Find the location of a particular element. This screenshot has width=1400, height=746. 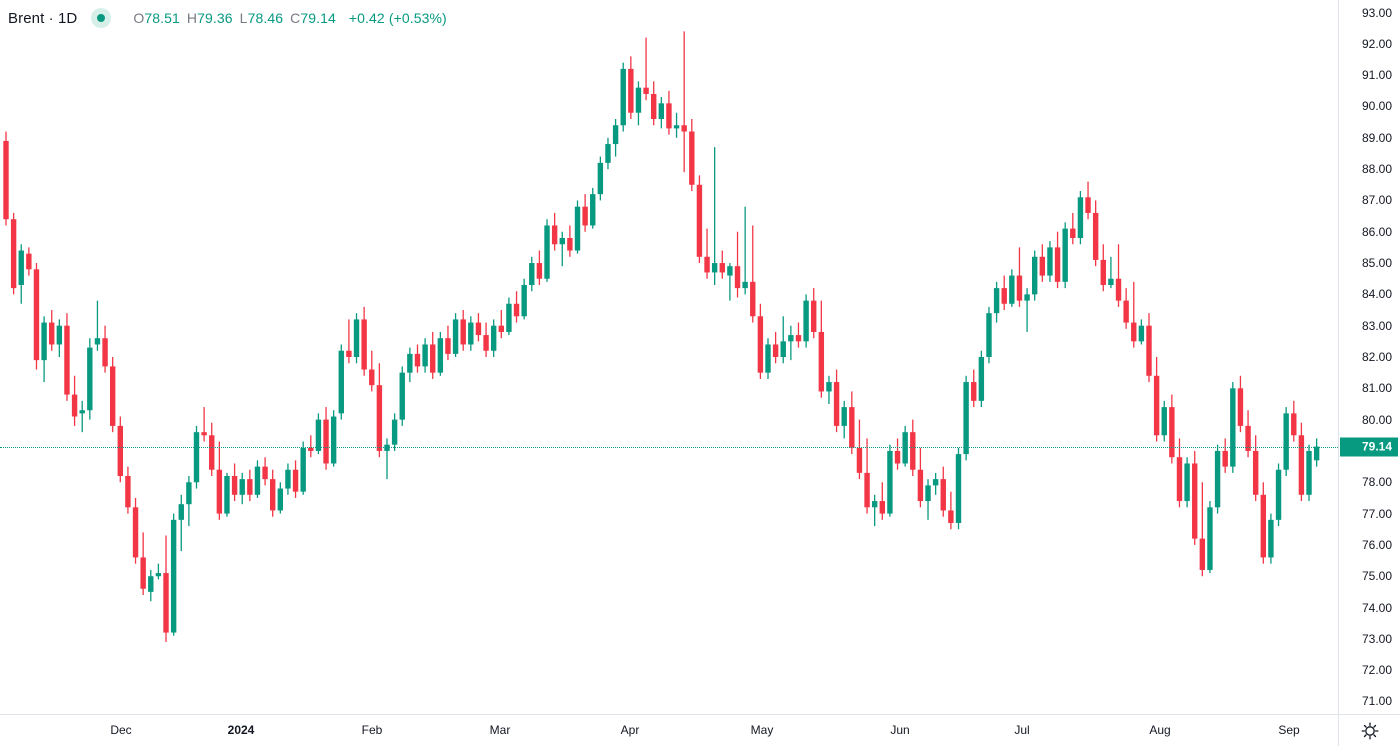

gear-icon is located at coordinates (1370, 731).